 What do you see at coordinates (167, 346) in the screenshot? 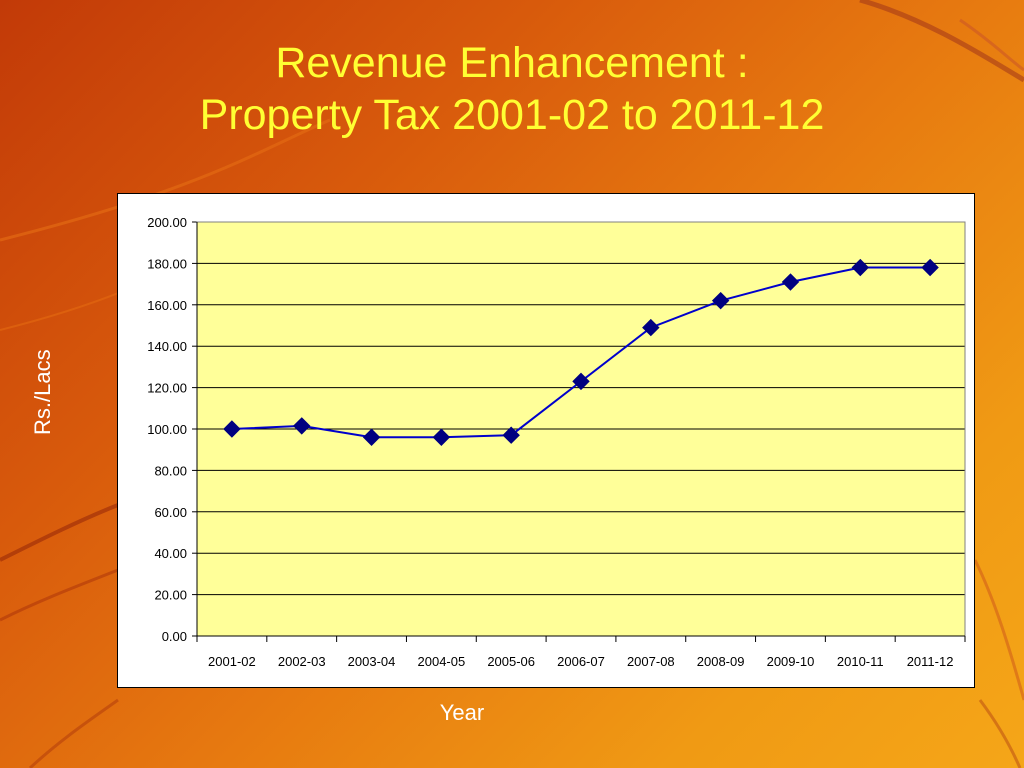
I see `y-tick-label: 140.00` at bounding box center [167, 346].